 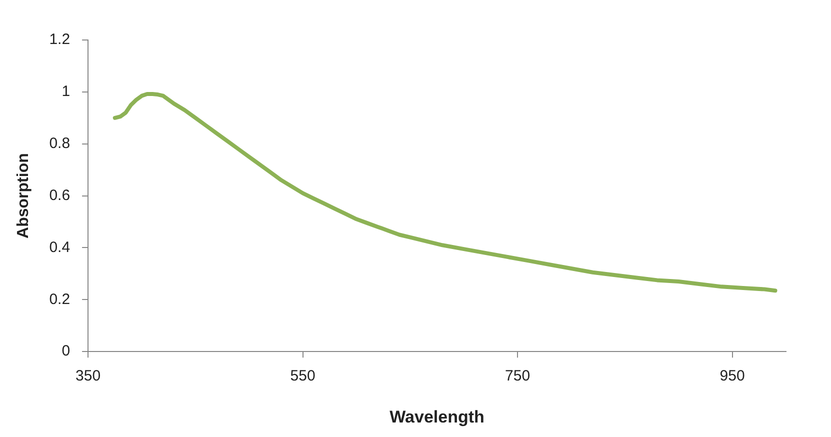 I want to click on y-tick-label: 1, so click(x=66, y=91).